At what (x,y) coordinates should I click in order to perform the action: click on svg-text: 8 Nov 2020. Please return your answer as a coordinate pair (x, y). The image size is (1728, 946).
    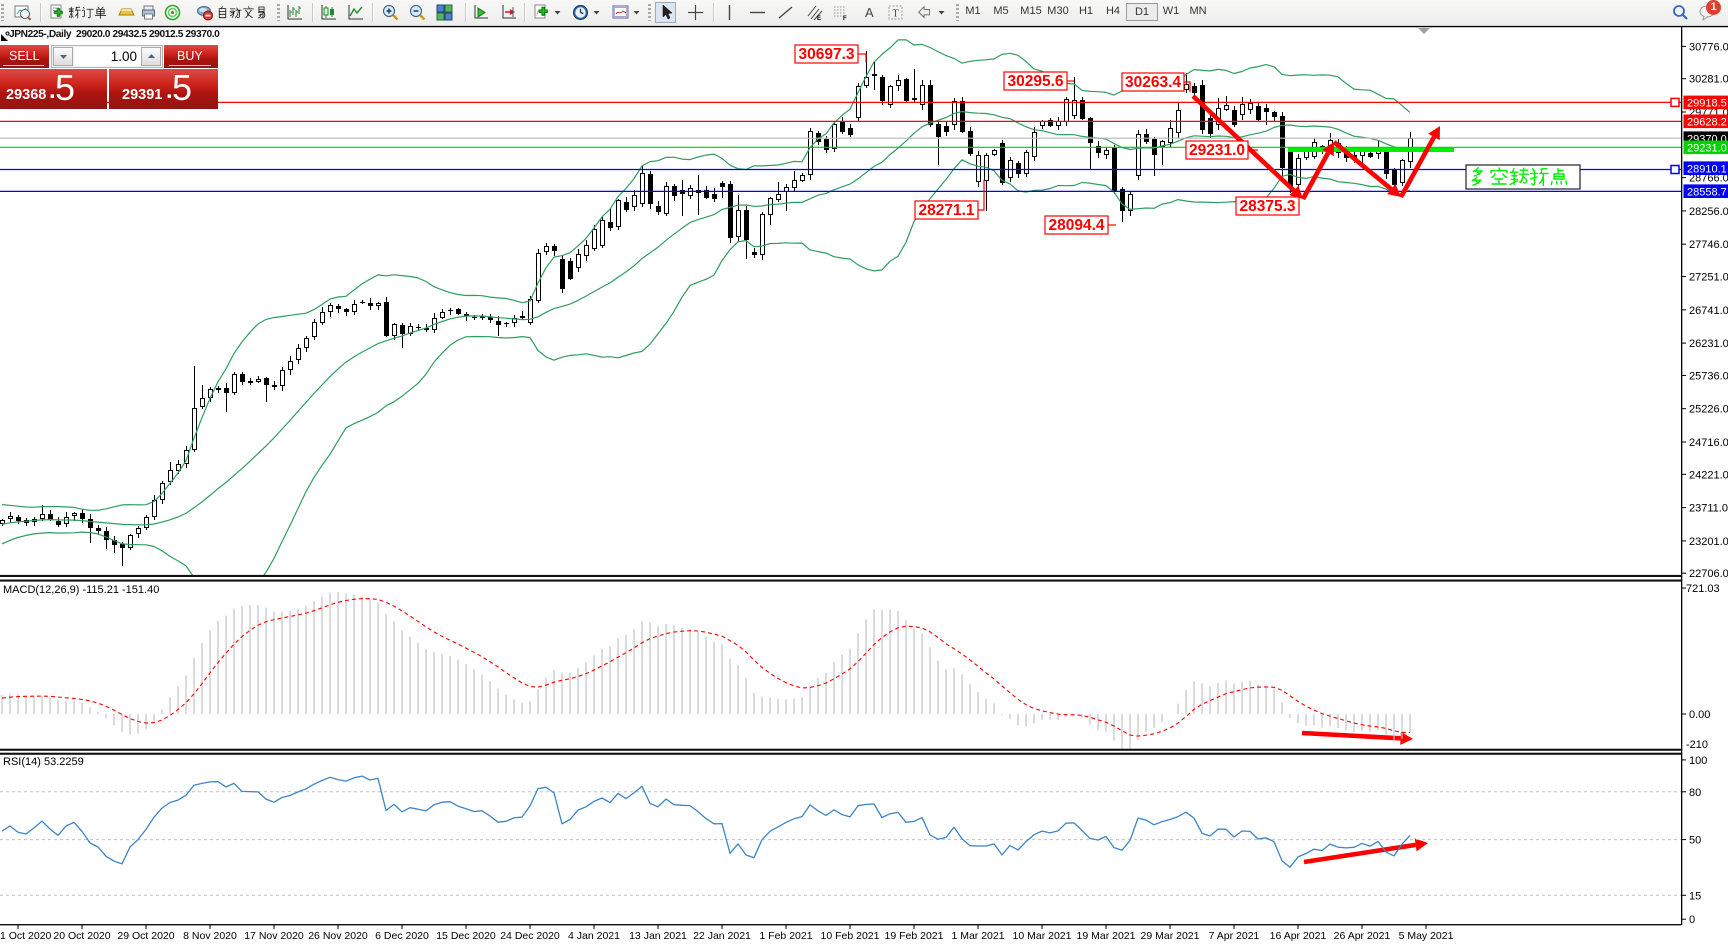
    Looking at the image, I should click on (210, 936).